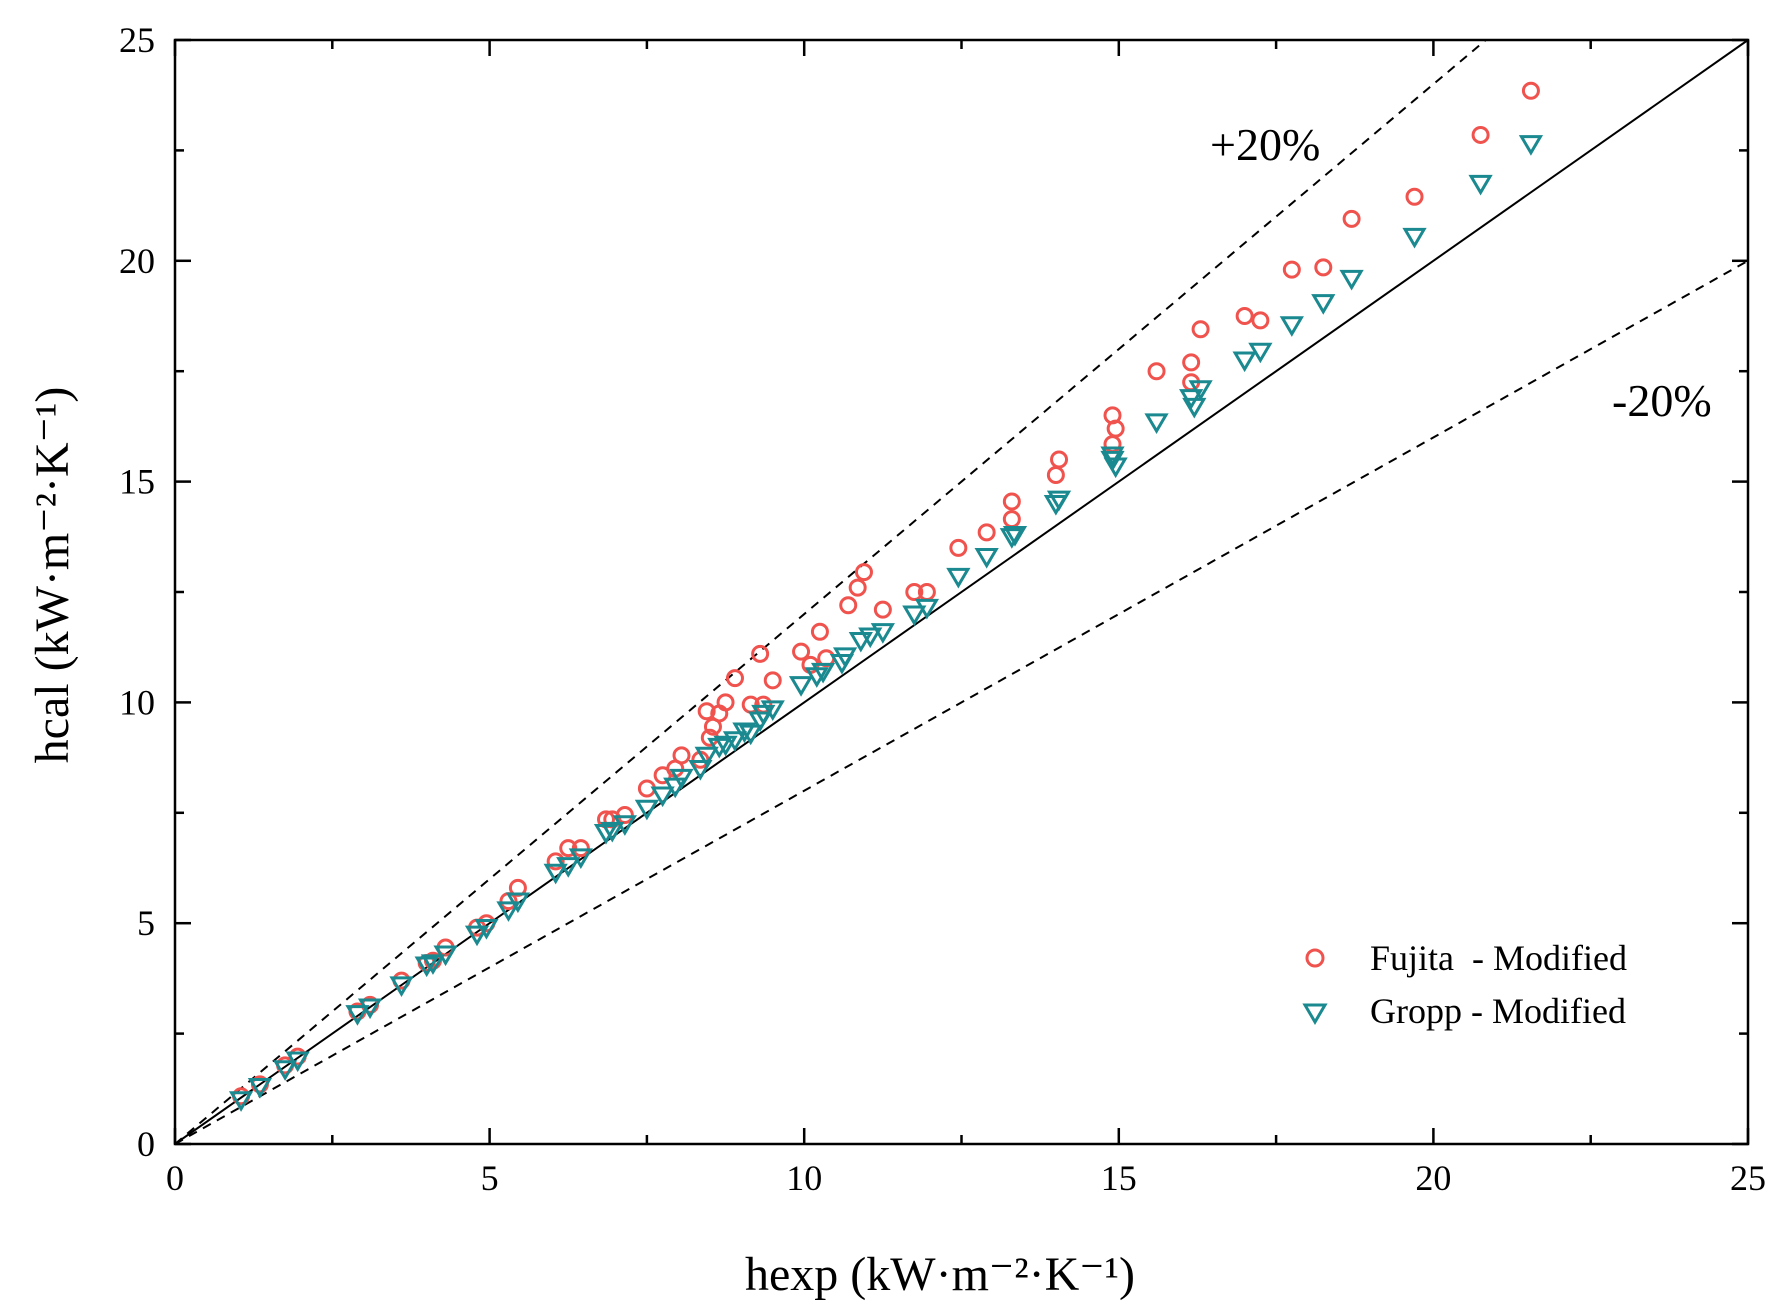 The image size is (1789, 1316). I want to click on upper-band-label: +20%, so click(1265, 144).